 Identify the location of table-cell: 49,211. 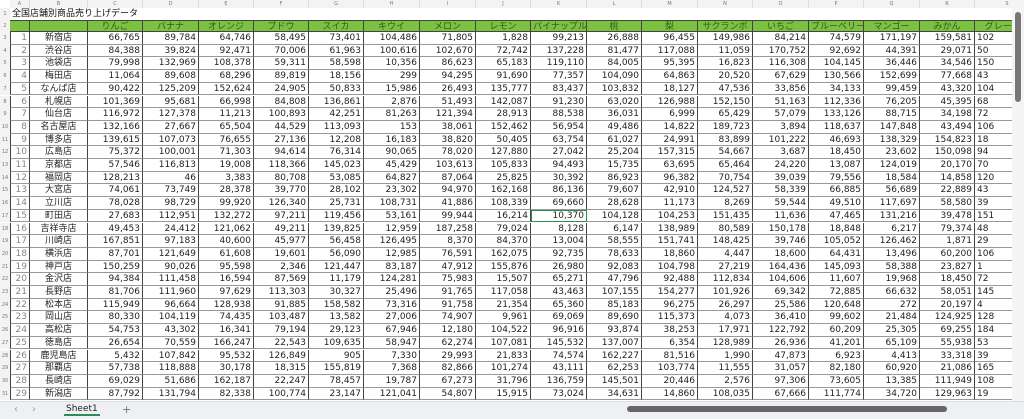
(281, 229).